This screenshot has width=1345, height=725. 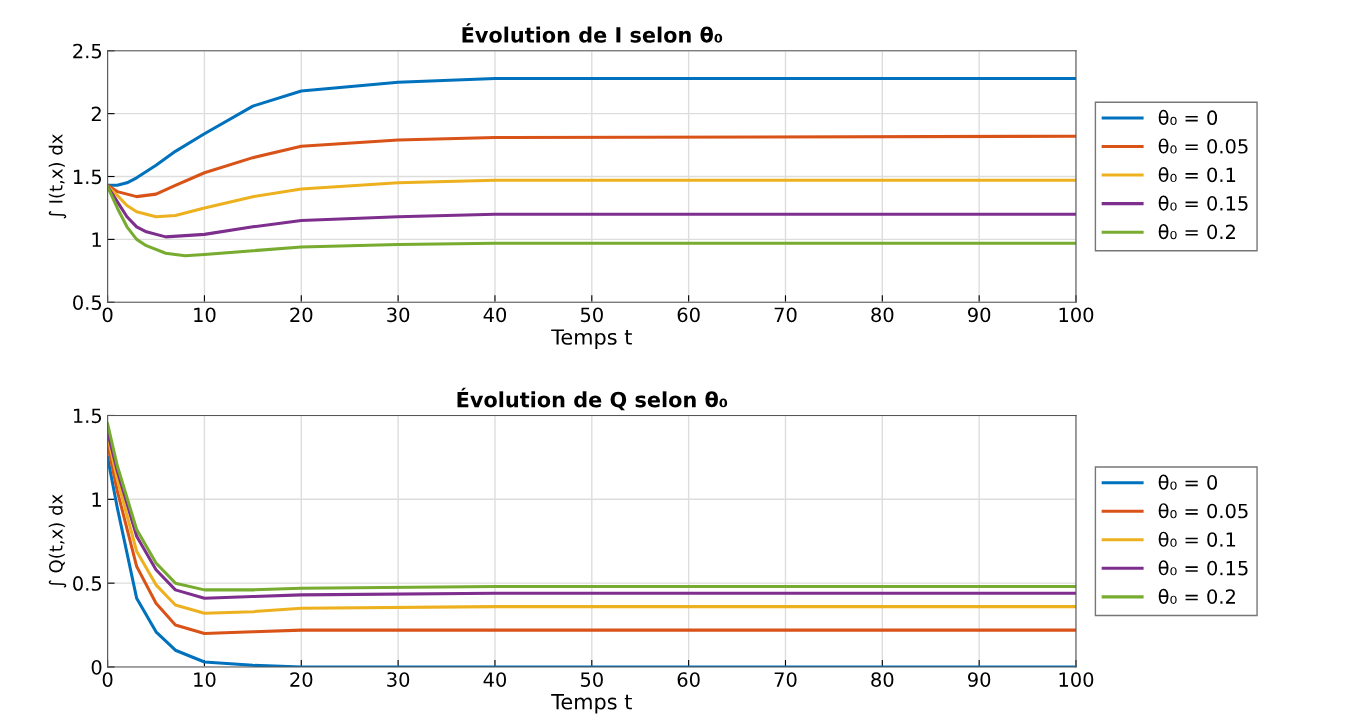 What do you see at coordinates (96, 667) in the screenshot?
I see `y-tick-label: 0` at bounding box center [96, 667].